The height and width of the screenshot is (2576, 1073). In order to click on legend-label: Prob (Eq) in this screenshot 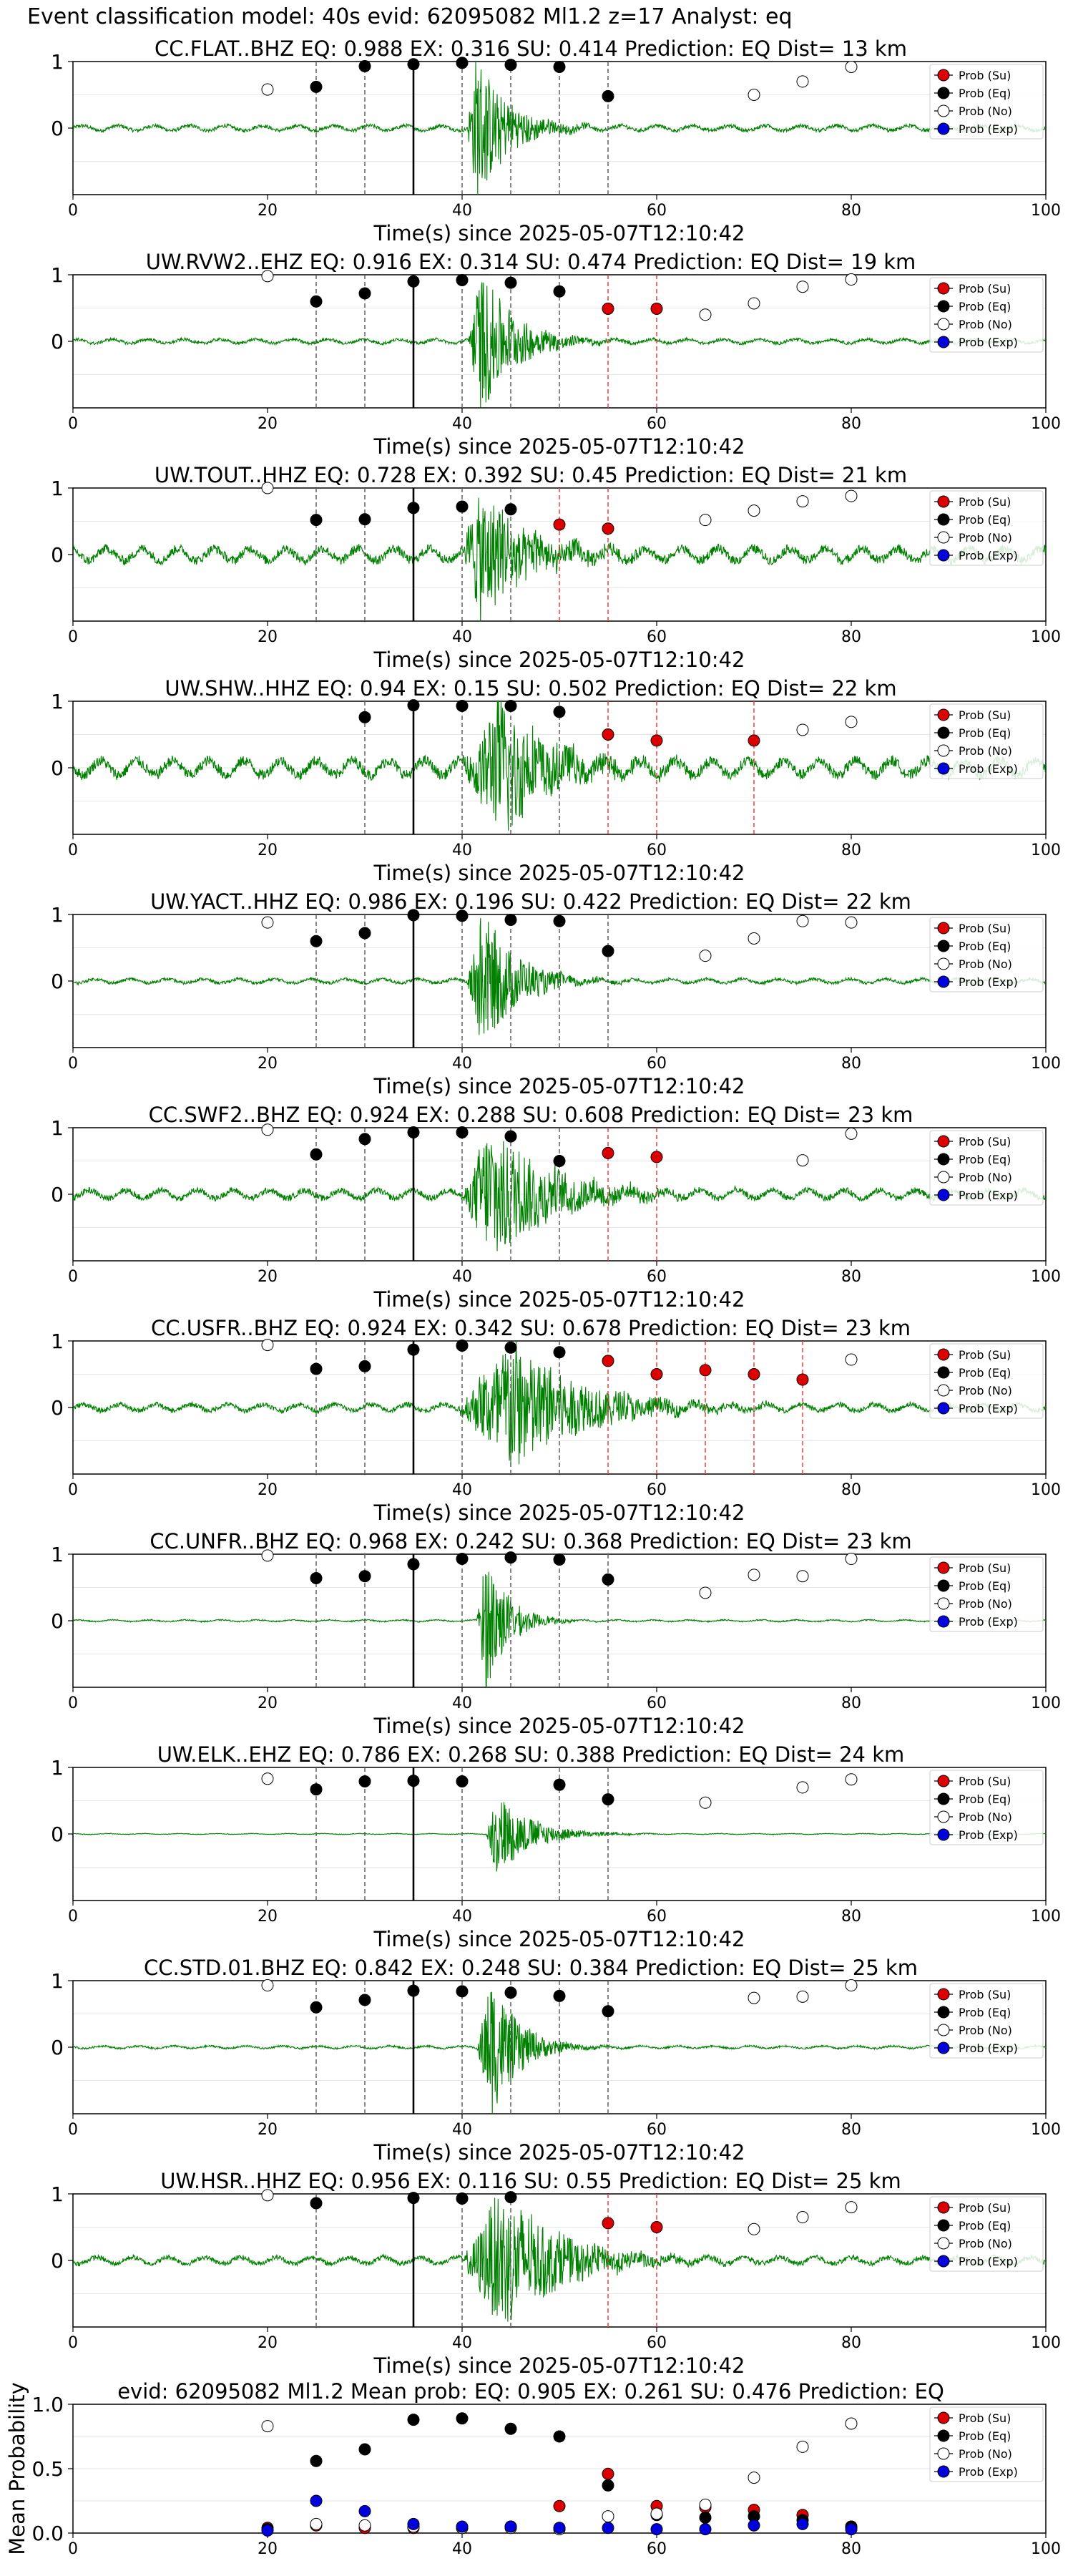, I will do `click(985, 306)`.